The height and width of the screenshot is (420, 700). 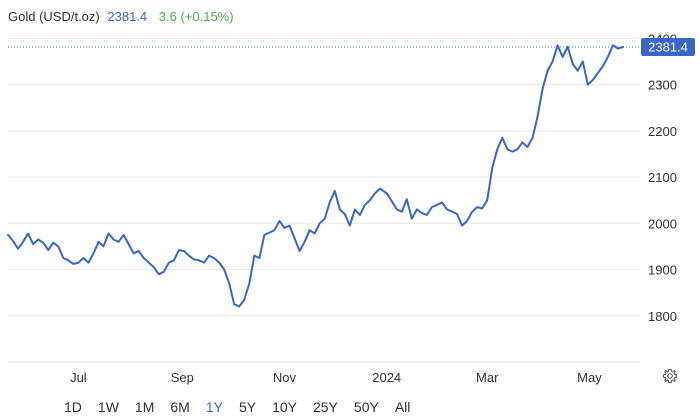 What do you see at coordinates (285, 377) in the screenshot?
I see `x-tick-label: Nov` at bounding box center [285, 377].